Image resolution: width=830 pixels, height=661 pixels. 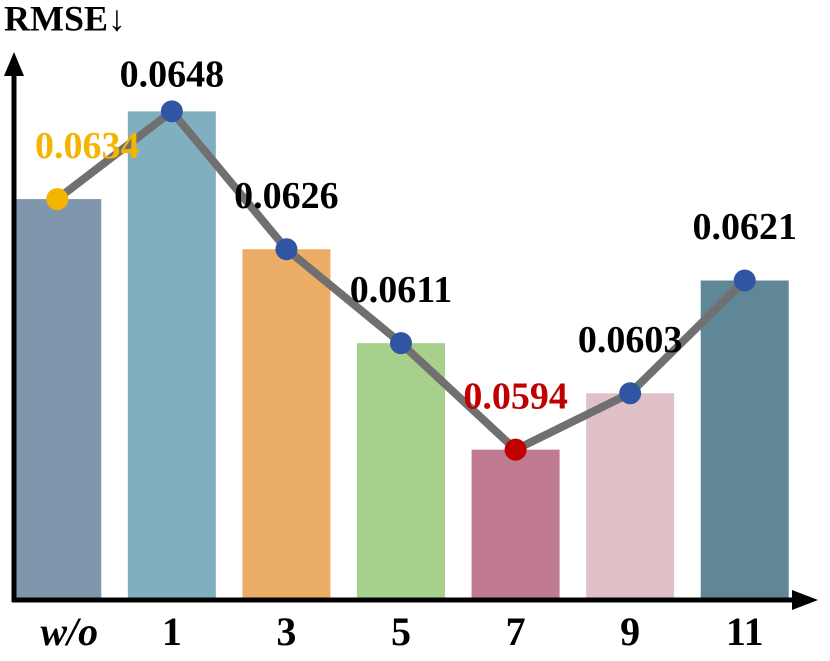 I want to click on x-tick-label: 3, so click(x=286, y=631).